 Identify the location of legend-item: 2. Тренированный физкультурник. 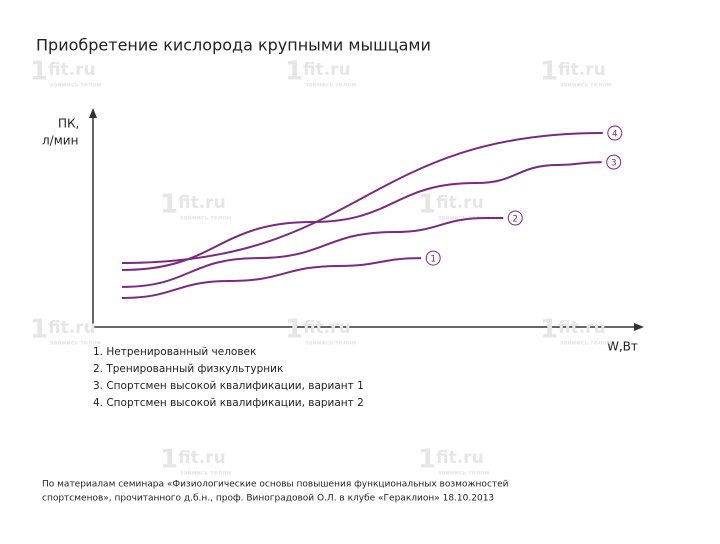
(188, 369).